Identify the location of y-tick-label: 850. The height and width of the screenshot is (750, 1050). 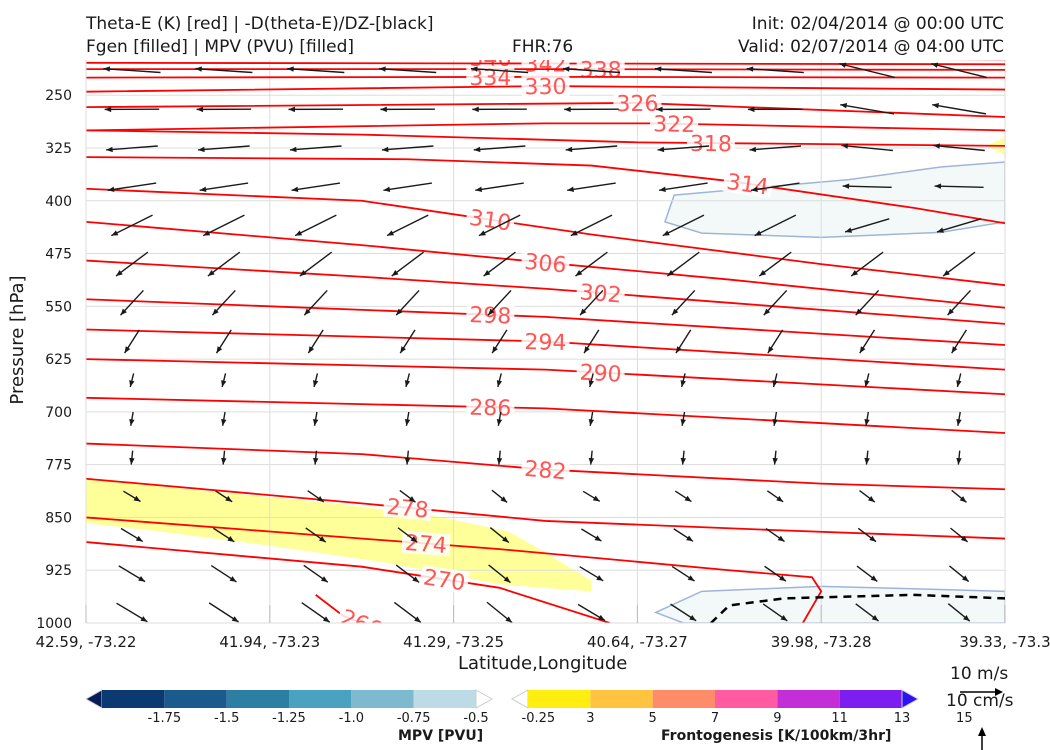
(58, 518).